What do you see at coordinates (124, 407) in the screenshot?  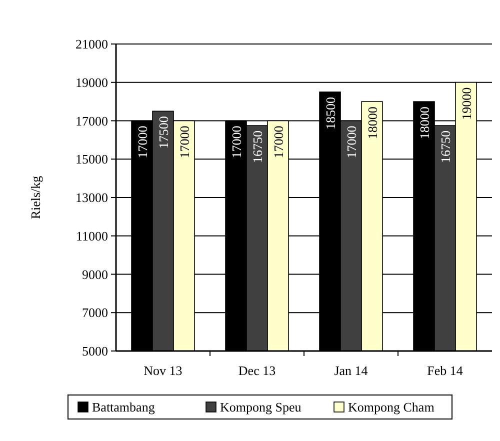 I see `legend-label: Battambang` at bounding box center [124, 407].